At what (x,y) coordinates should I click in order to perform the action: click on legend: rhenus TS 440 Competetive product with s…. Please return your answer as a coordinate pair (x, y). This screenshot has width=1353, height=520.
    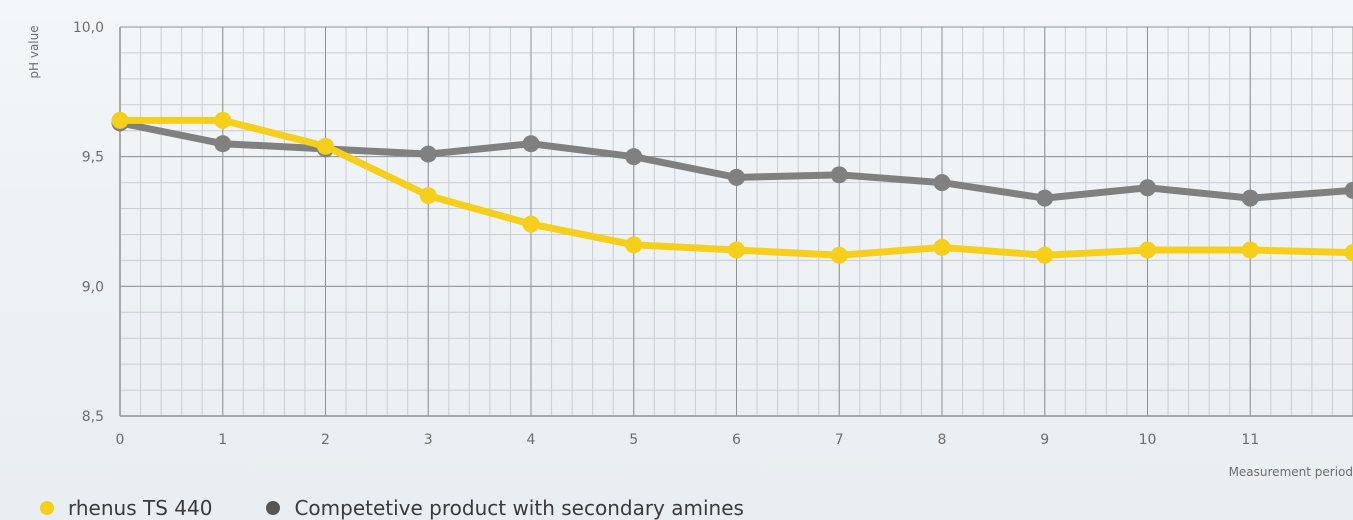
    Looking at the image, I should click on (419, 508).